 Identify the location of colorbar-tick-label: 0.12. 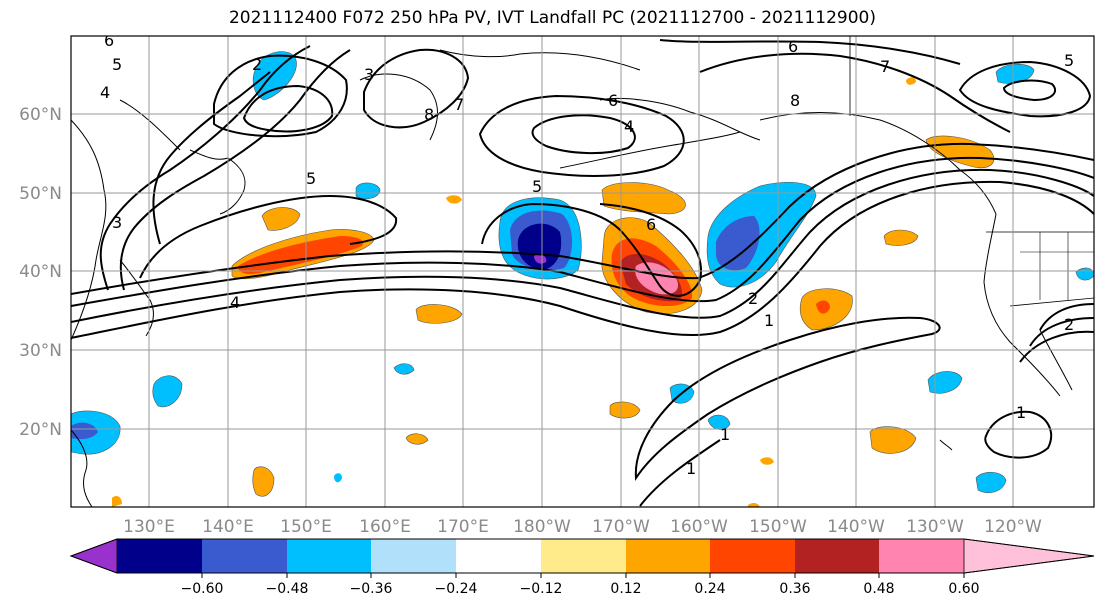
(625, 589).